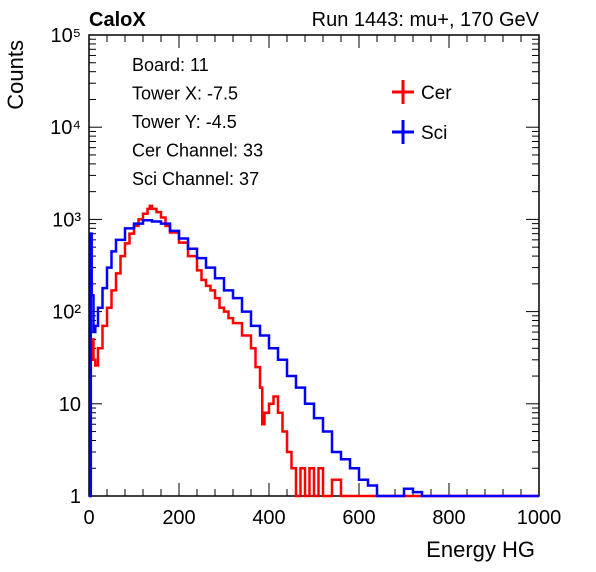 This screenshot has width=596, height=572. What do you see at coordinates (66, 313) in the screenshot?
I see `y-tick-label: 10²` at bounding box center [66, 313].